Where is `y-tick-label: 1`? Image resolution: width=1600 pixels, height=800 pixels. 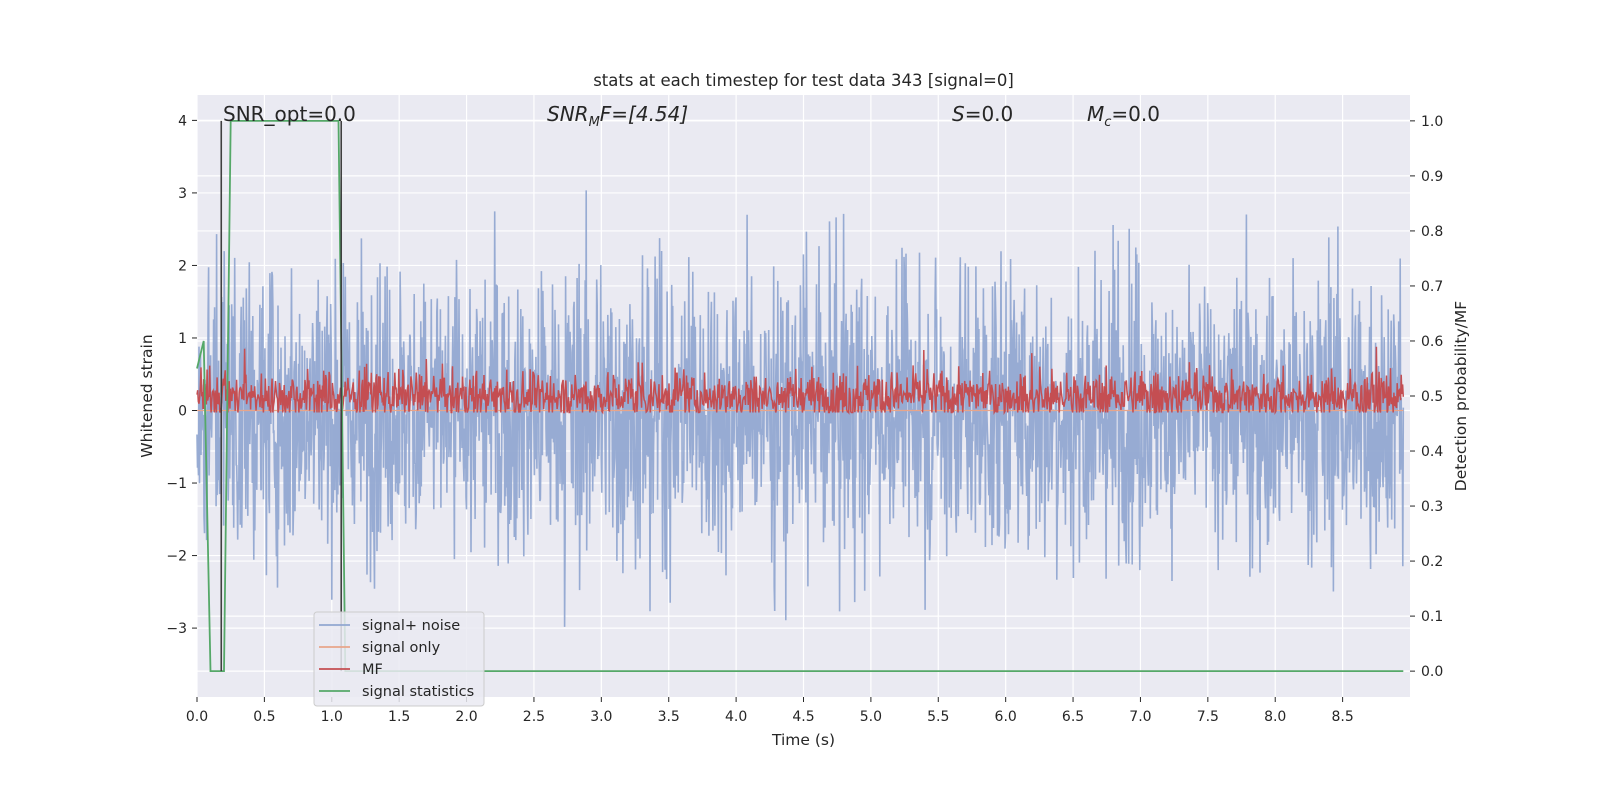 y-tick-label: 1 is located at coordinates (182, 339).